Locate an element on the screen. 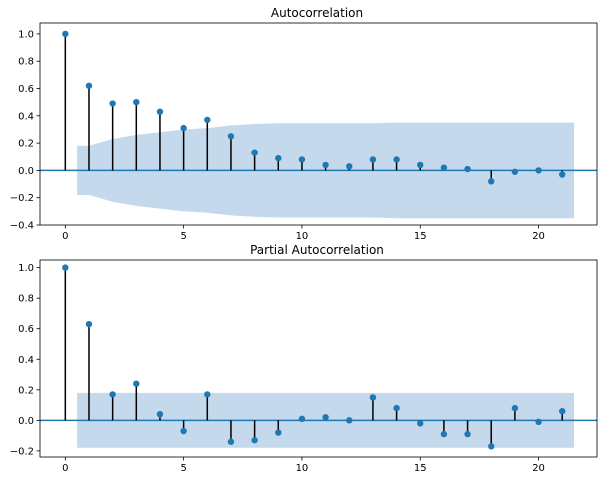 This screenshot has width=607, height=482. autocorrelation-x-tick-label-20: 20 is located at coordinates (538, 236).